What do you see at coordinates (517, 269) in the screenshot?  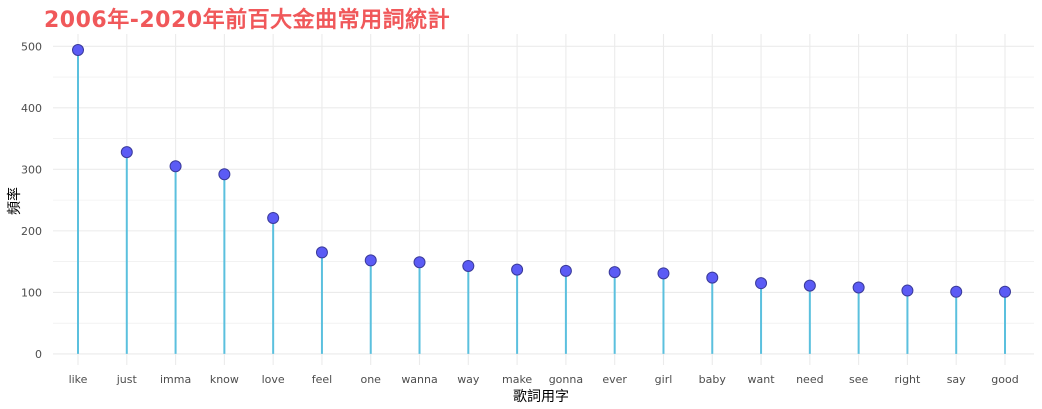 I see `point-make` at bounding box center [517, 269].